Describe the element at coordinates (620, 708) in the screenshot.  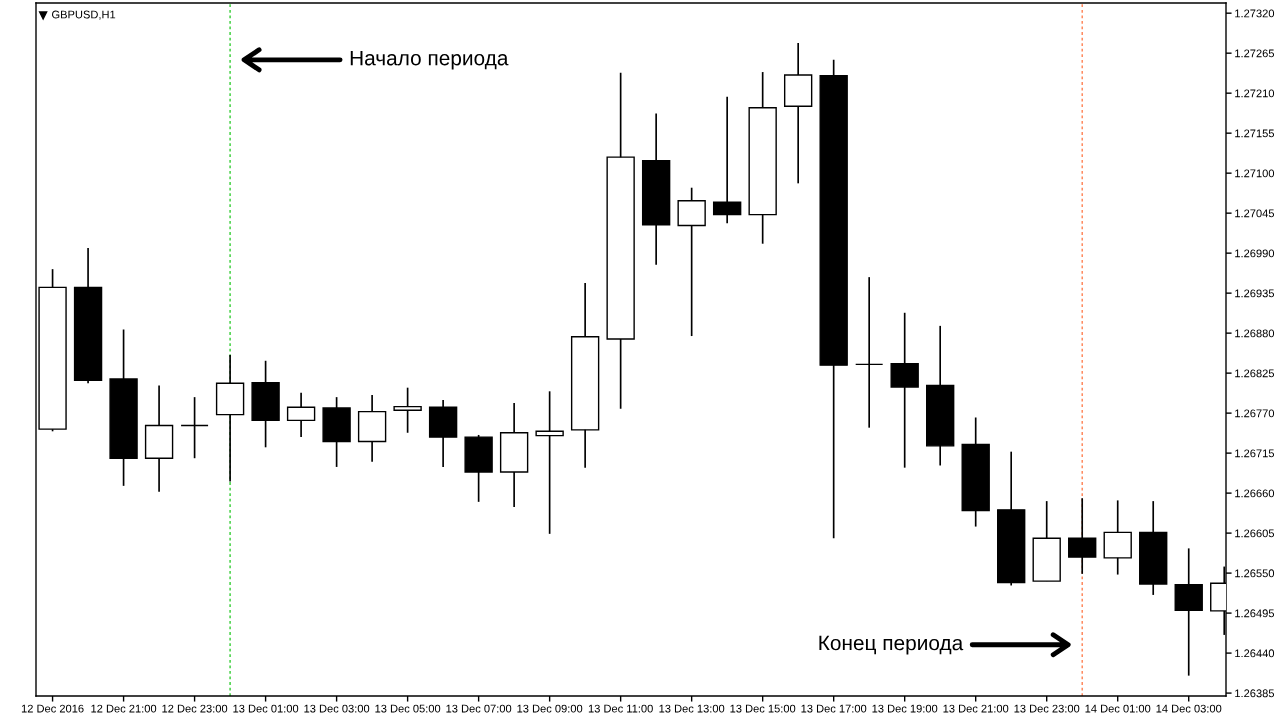
I see `x-tick-label: 13 Dec 11:00` at that location.